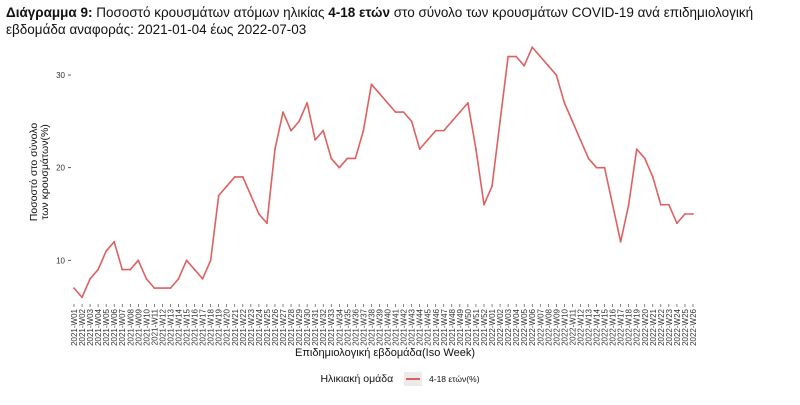 This screenshot has width=800, height=405. I want to click on x-tick-label: 2021-W11, so click(154, 326).